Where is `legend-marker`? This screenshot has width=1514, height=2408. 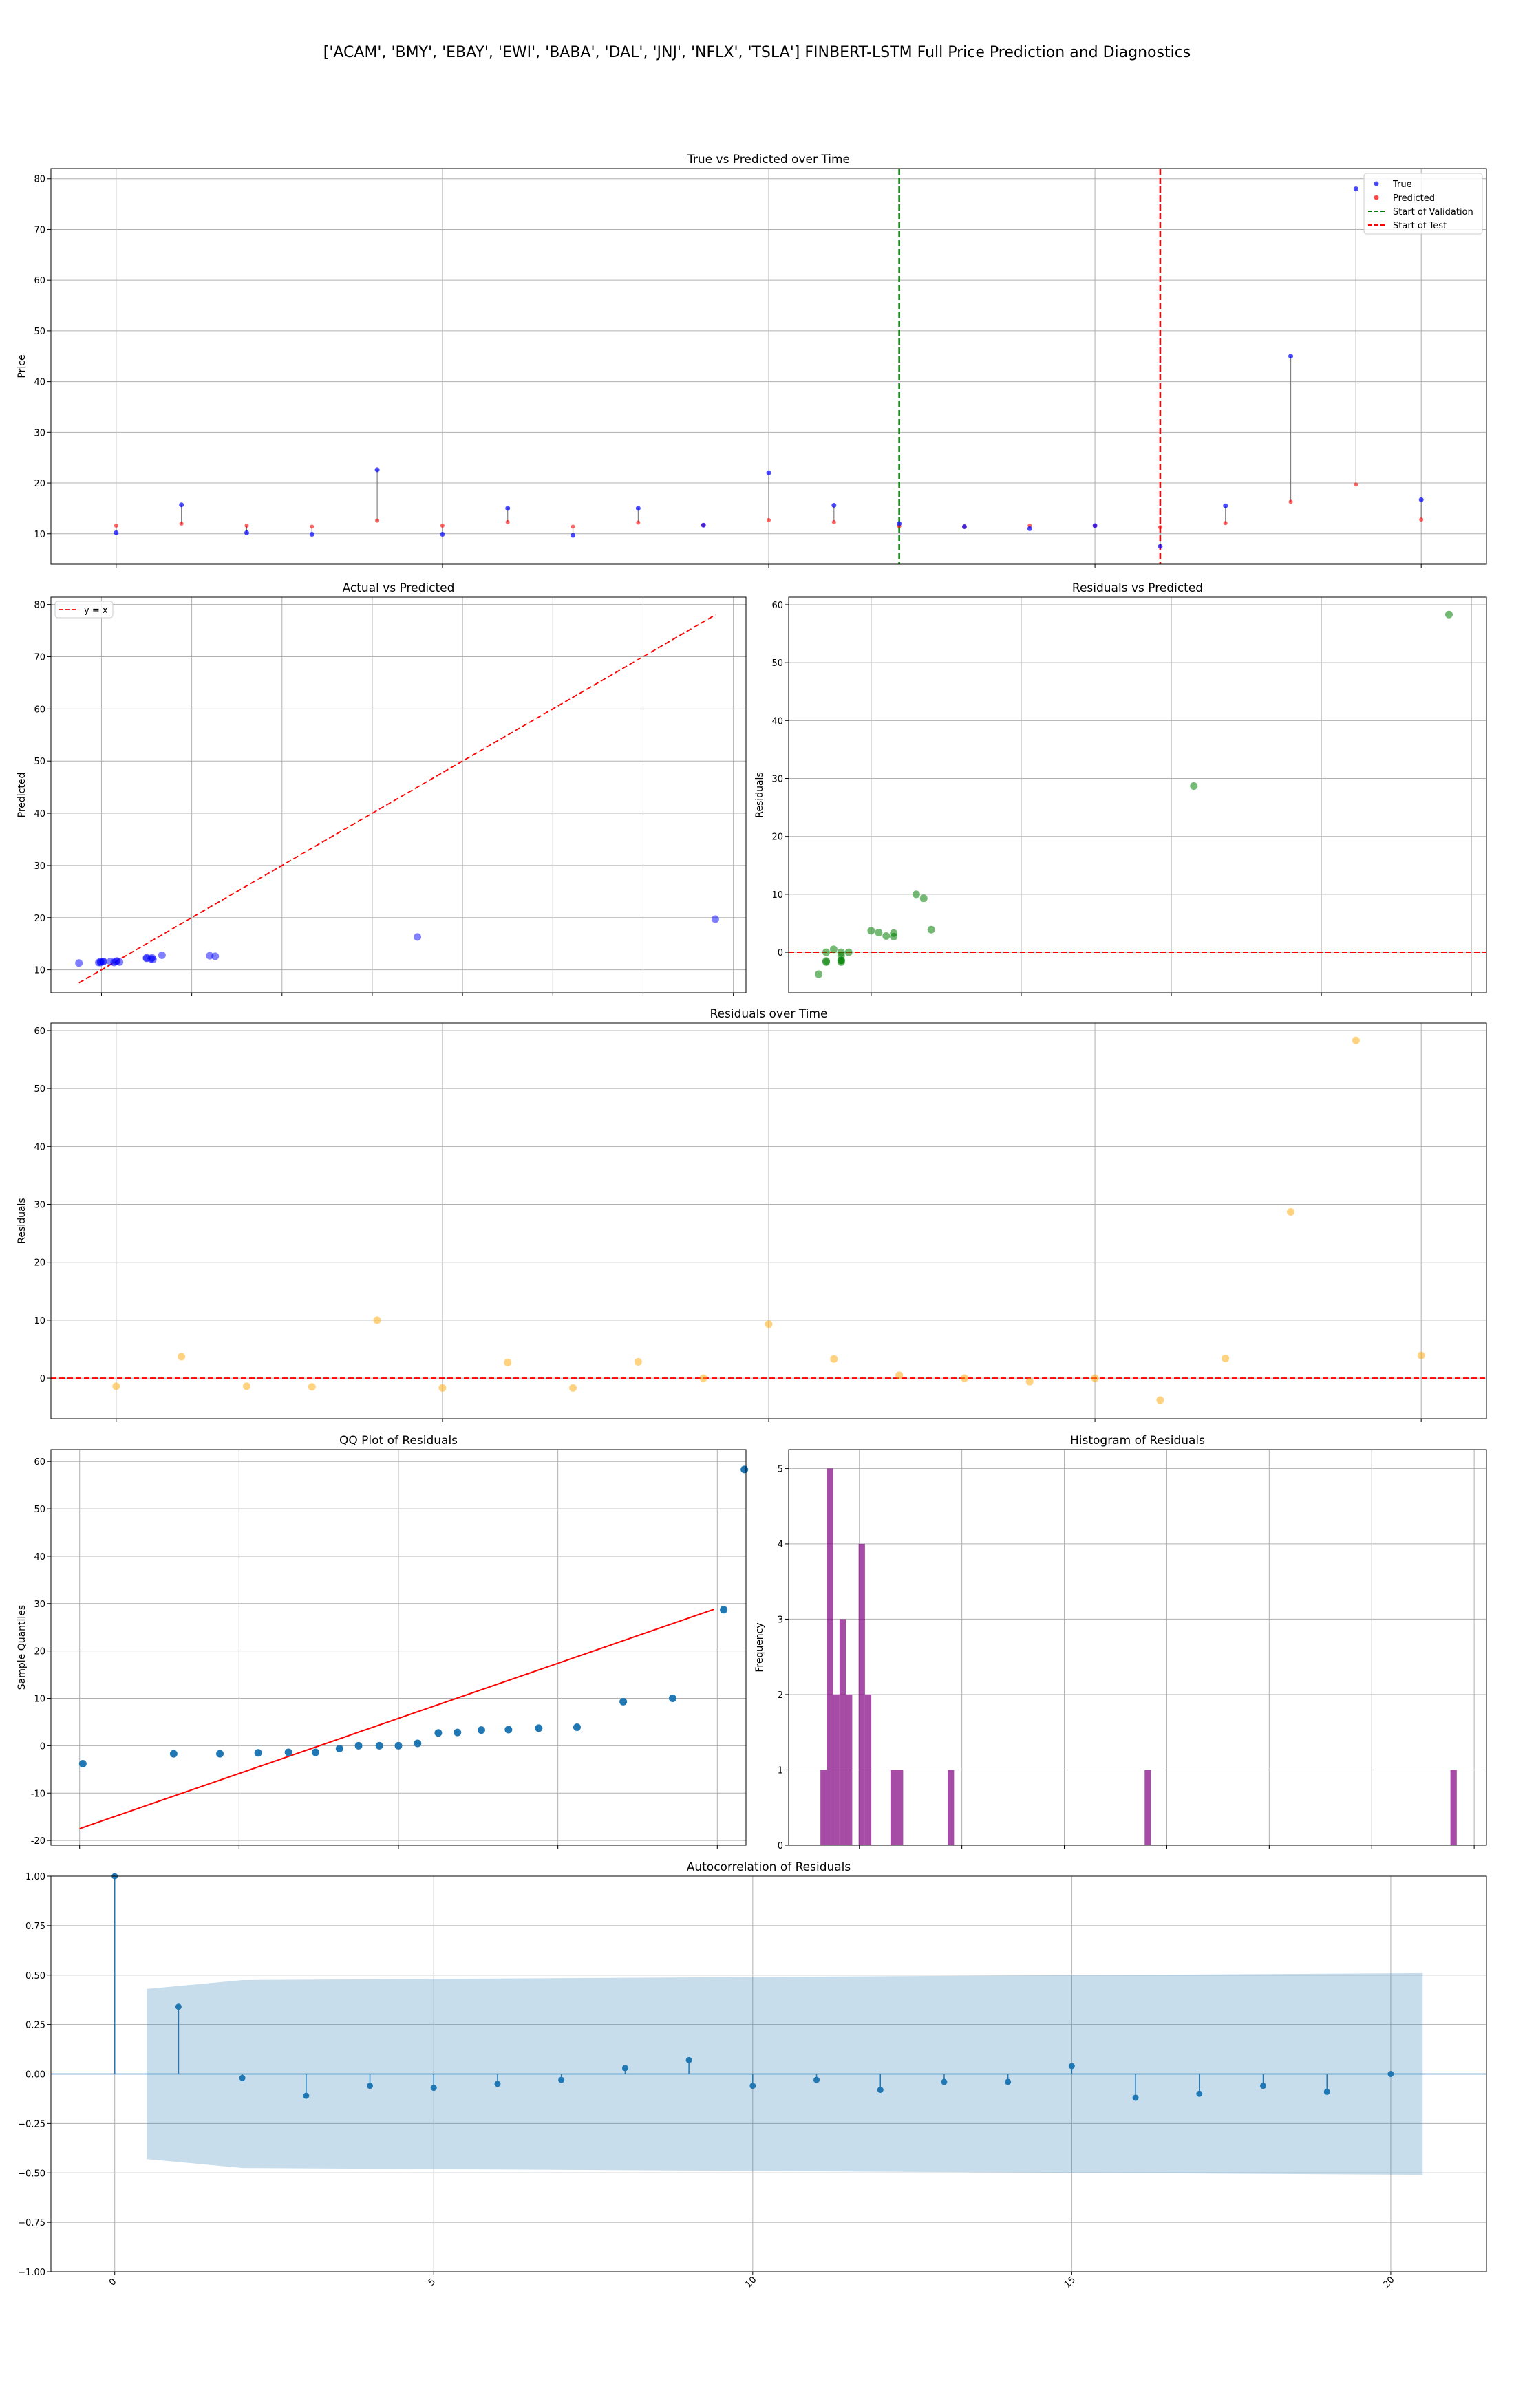
legend-marker is located at coordinates (1377, 183).